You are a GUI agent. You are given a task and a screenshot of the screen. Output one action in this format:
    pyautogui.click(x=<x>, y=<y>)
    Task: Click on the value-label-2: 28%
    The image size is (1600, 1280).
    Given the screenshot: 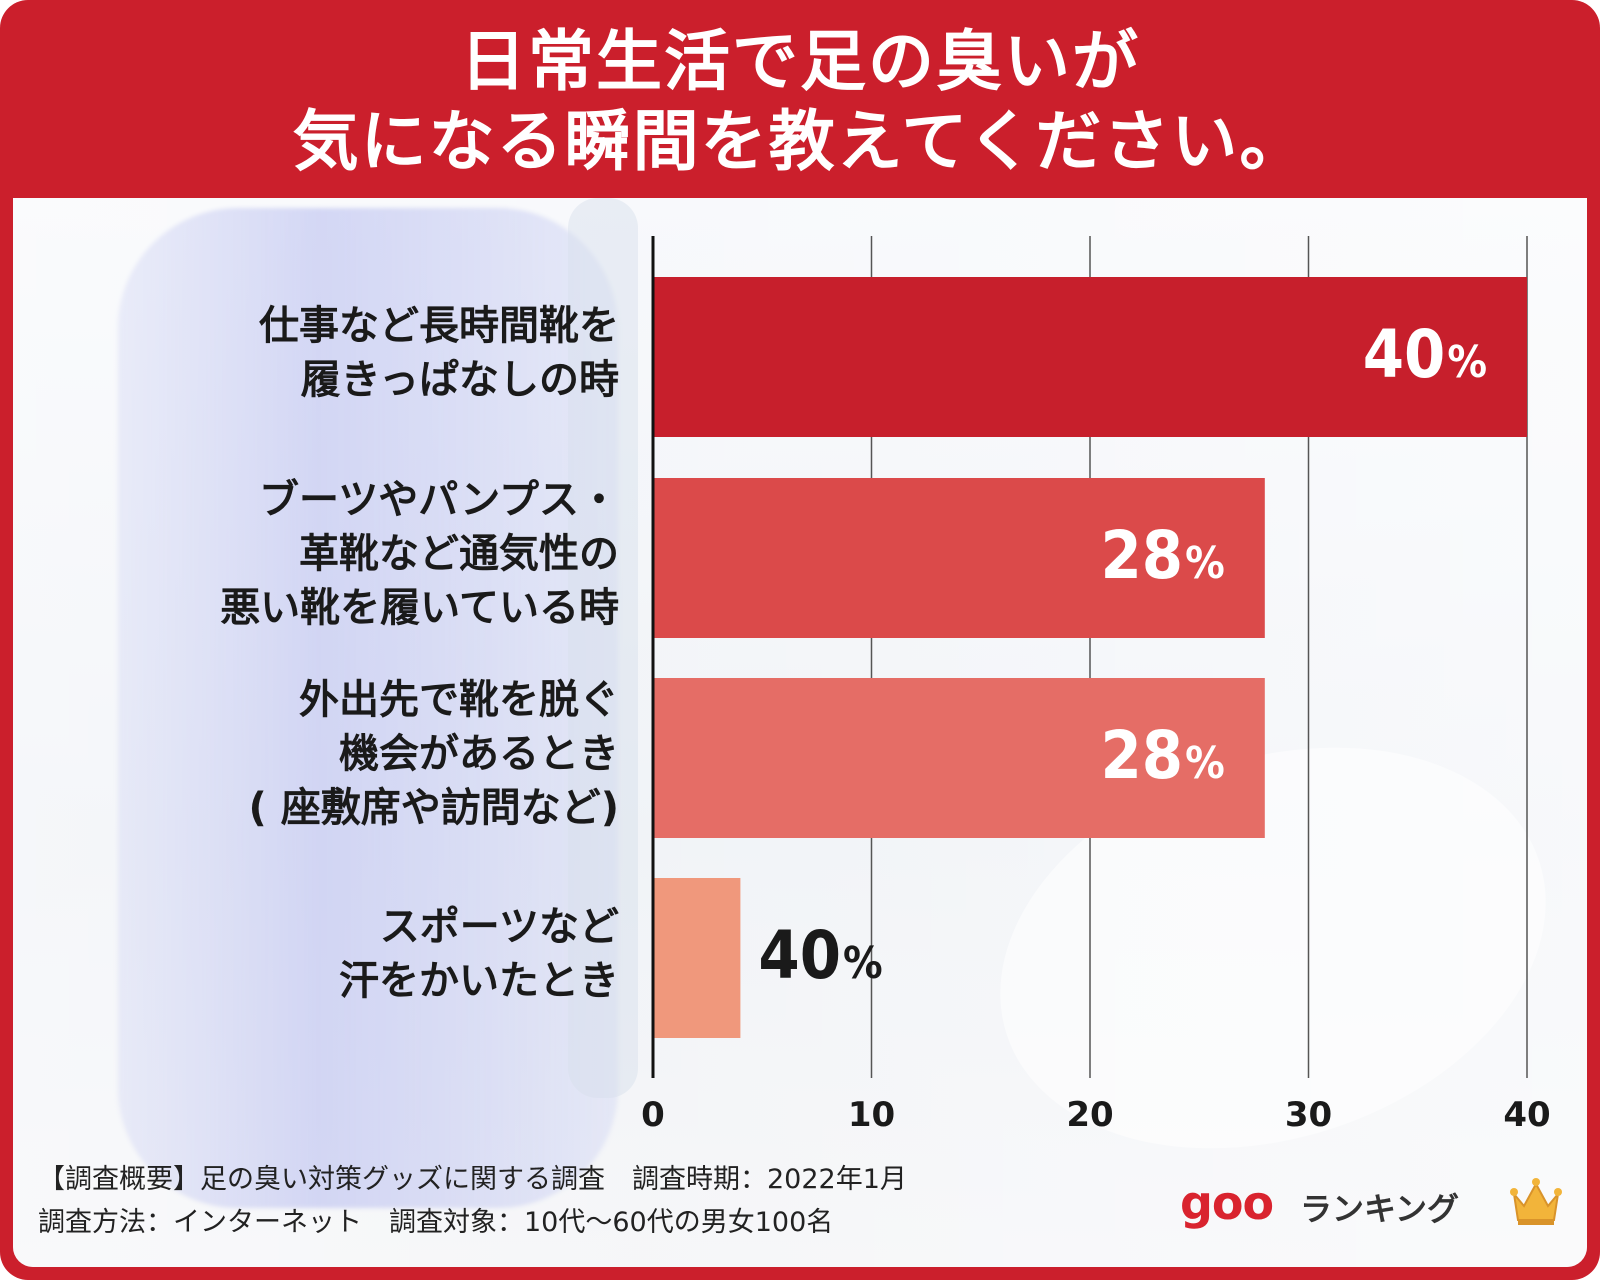 What is the action you would take?
    pyautogui.click(x=1162, y=560)
    